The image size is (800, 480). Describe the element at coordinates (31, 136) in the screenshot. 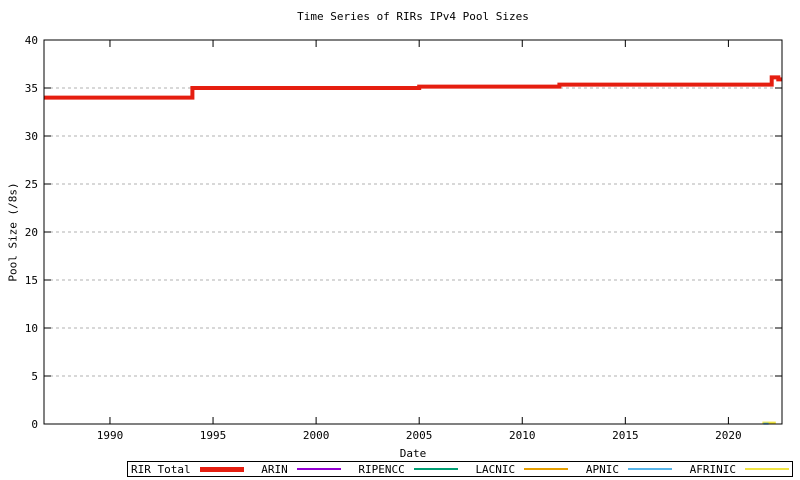

I see `ytick-label-30: 30` at that location.